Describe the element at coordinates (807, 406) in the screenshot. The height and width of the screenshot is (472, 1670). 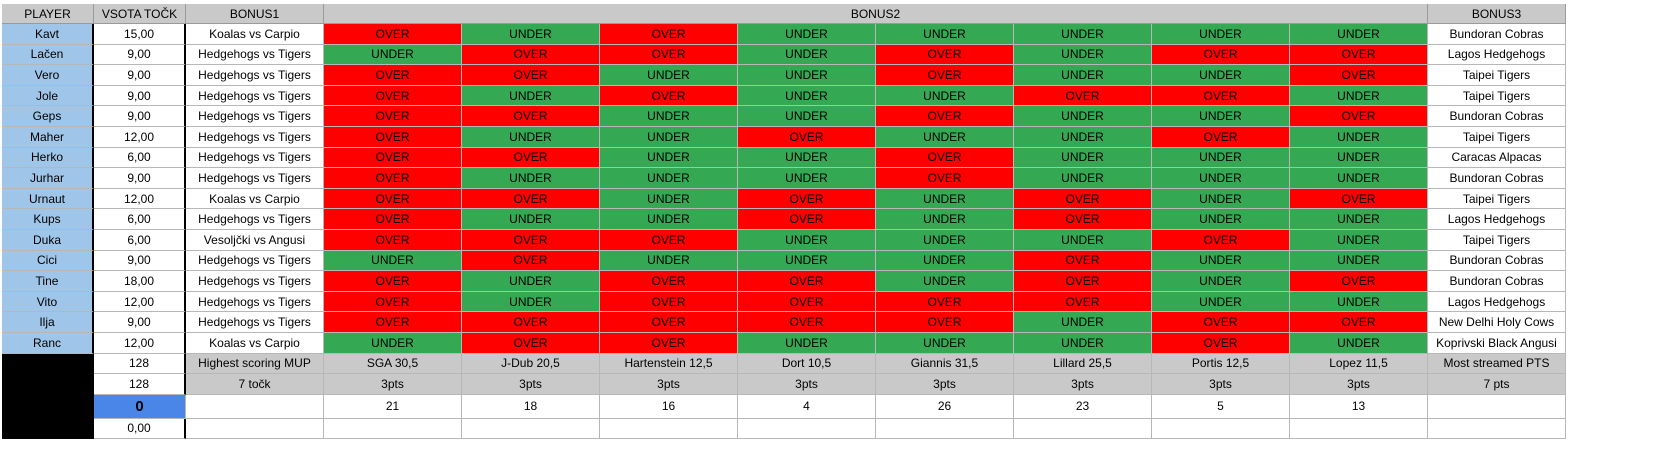
I see `bonus2-result-cell: 4` at that location.